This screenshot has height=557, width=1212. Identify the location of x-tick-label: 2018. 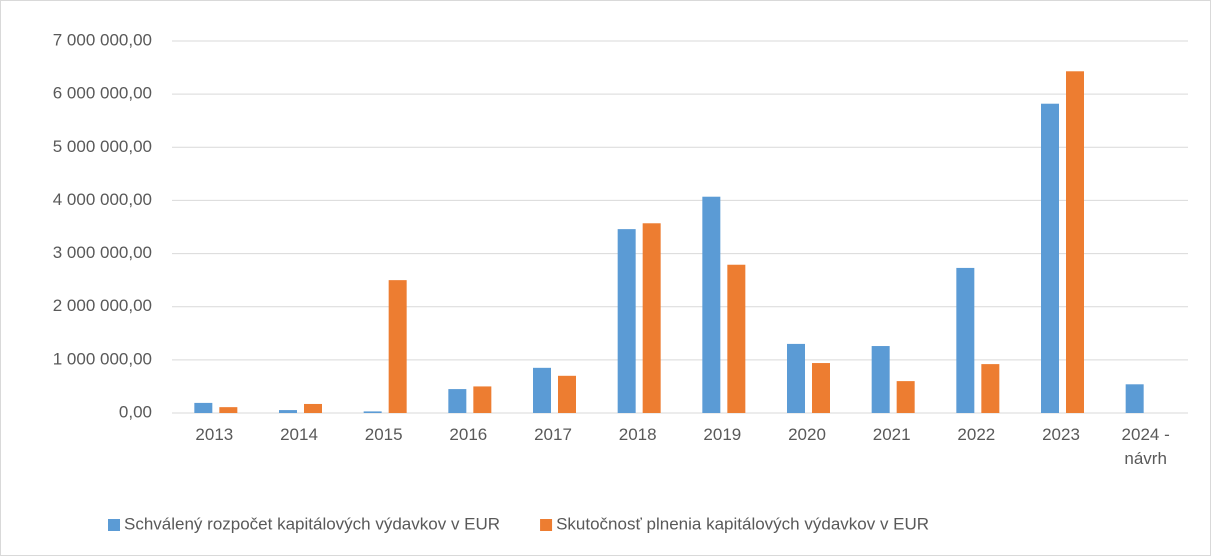
(637, 434).